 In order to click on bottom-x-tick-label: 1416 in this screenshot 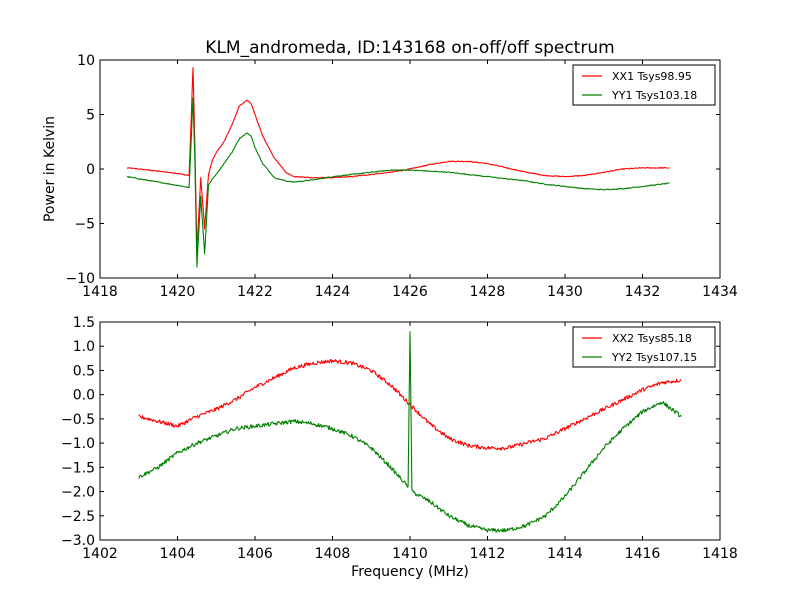, I will do `click(643, 554)`.